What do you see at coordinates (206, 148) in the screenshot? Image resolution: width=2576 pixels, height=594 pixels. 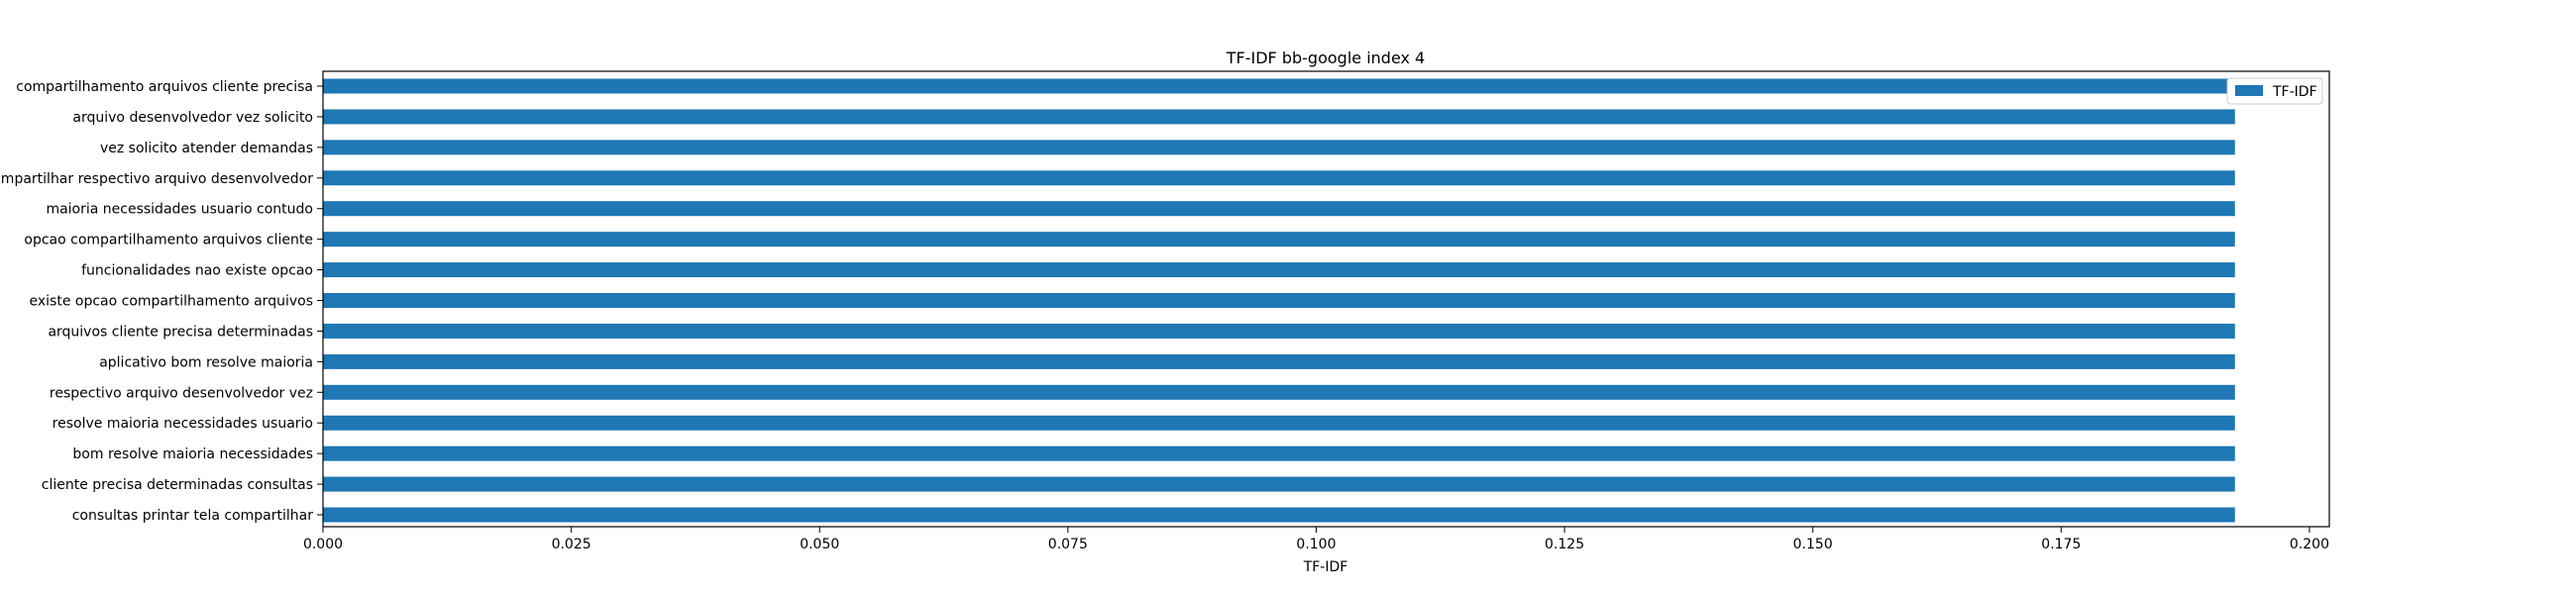 I see `y-tick-label: vez solicito atender demandas` at bounding box center [206, 148].